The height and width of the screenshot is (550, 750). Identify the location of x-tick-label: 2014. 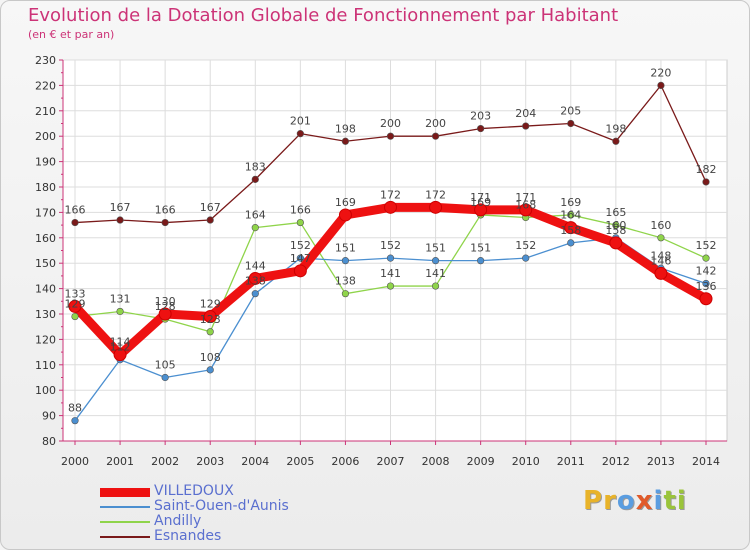
(706, 461).